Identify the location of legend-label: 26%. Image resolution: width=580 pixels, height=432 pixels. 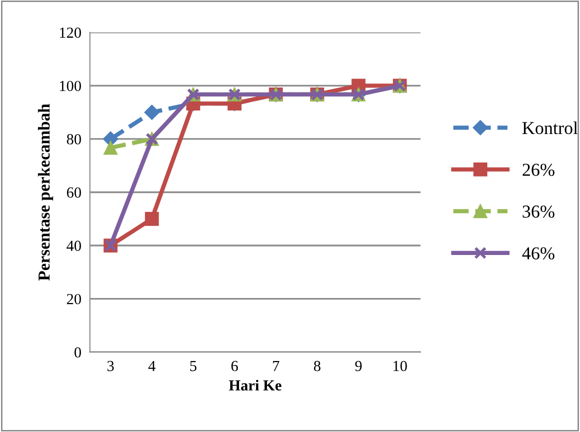
(538, 170).